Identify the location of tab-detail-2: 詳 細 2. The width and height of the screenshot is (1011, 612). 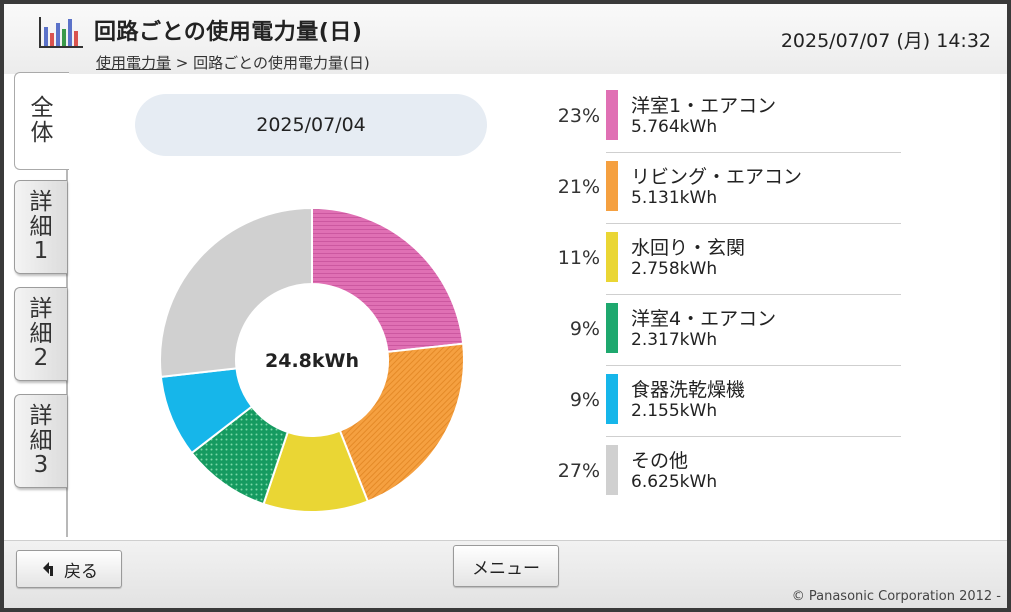
(40, 334).